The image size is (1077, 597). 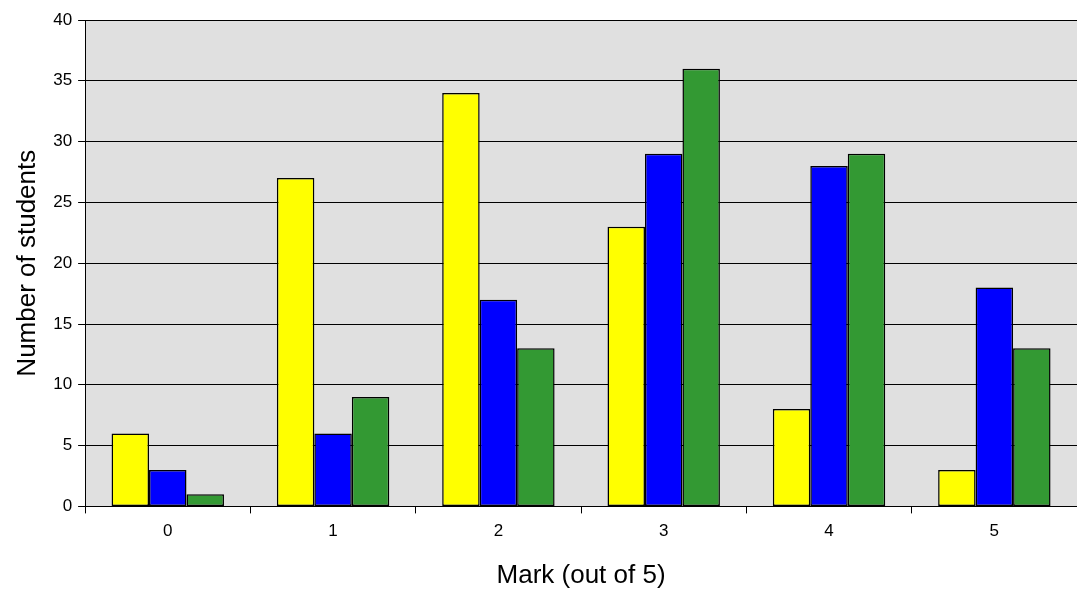 I want to click on x-tick-label: 2, so click(x=498, y=531).